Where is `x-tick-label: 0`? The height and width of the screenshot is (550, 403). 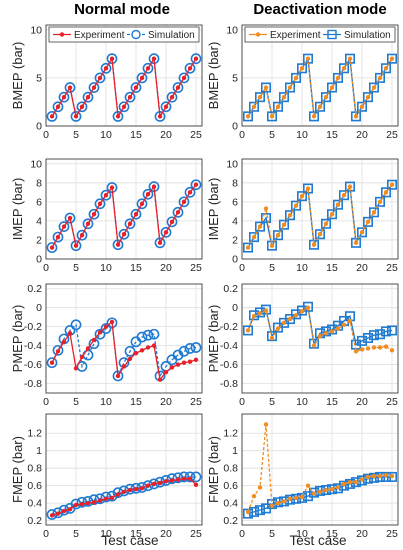
x-tick-label: 0 is located at coordinates (46, 402).